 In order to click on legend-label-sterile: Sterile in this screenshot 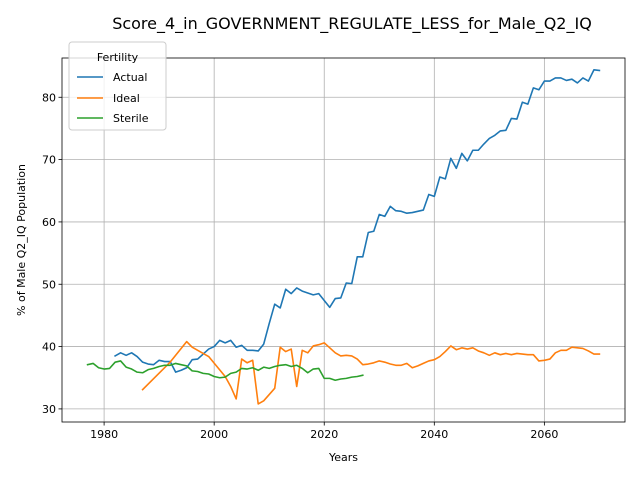, I will do `click(131, 118)`.